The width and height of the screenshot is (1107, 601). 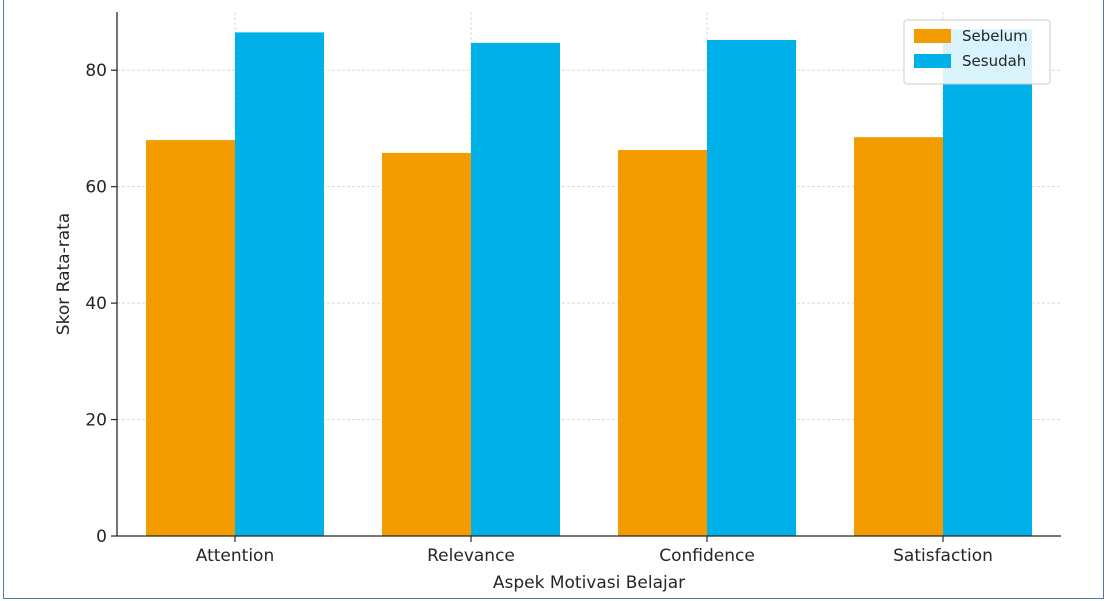 I want to click on x-axis-title: Aspek Motivasi Belajar, so click(x=589, y=583).